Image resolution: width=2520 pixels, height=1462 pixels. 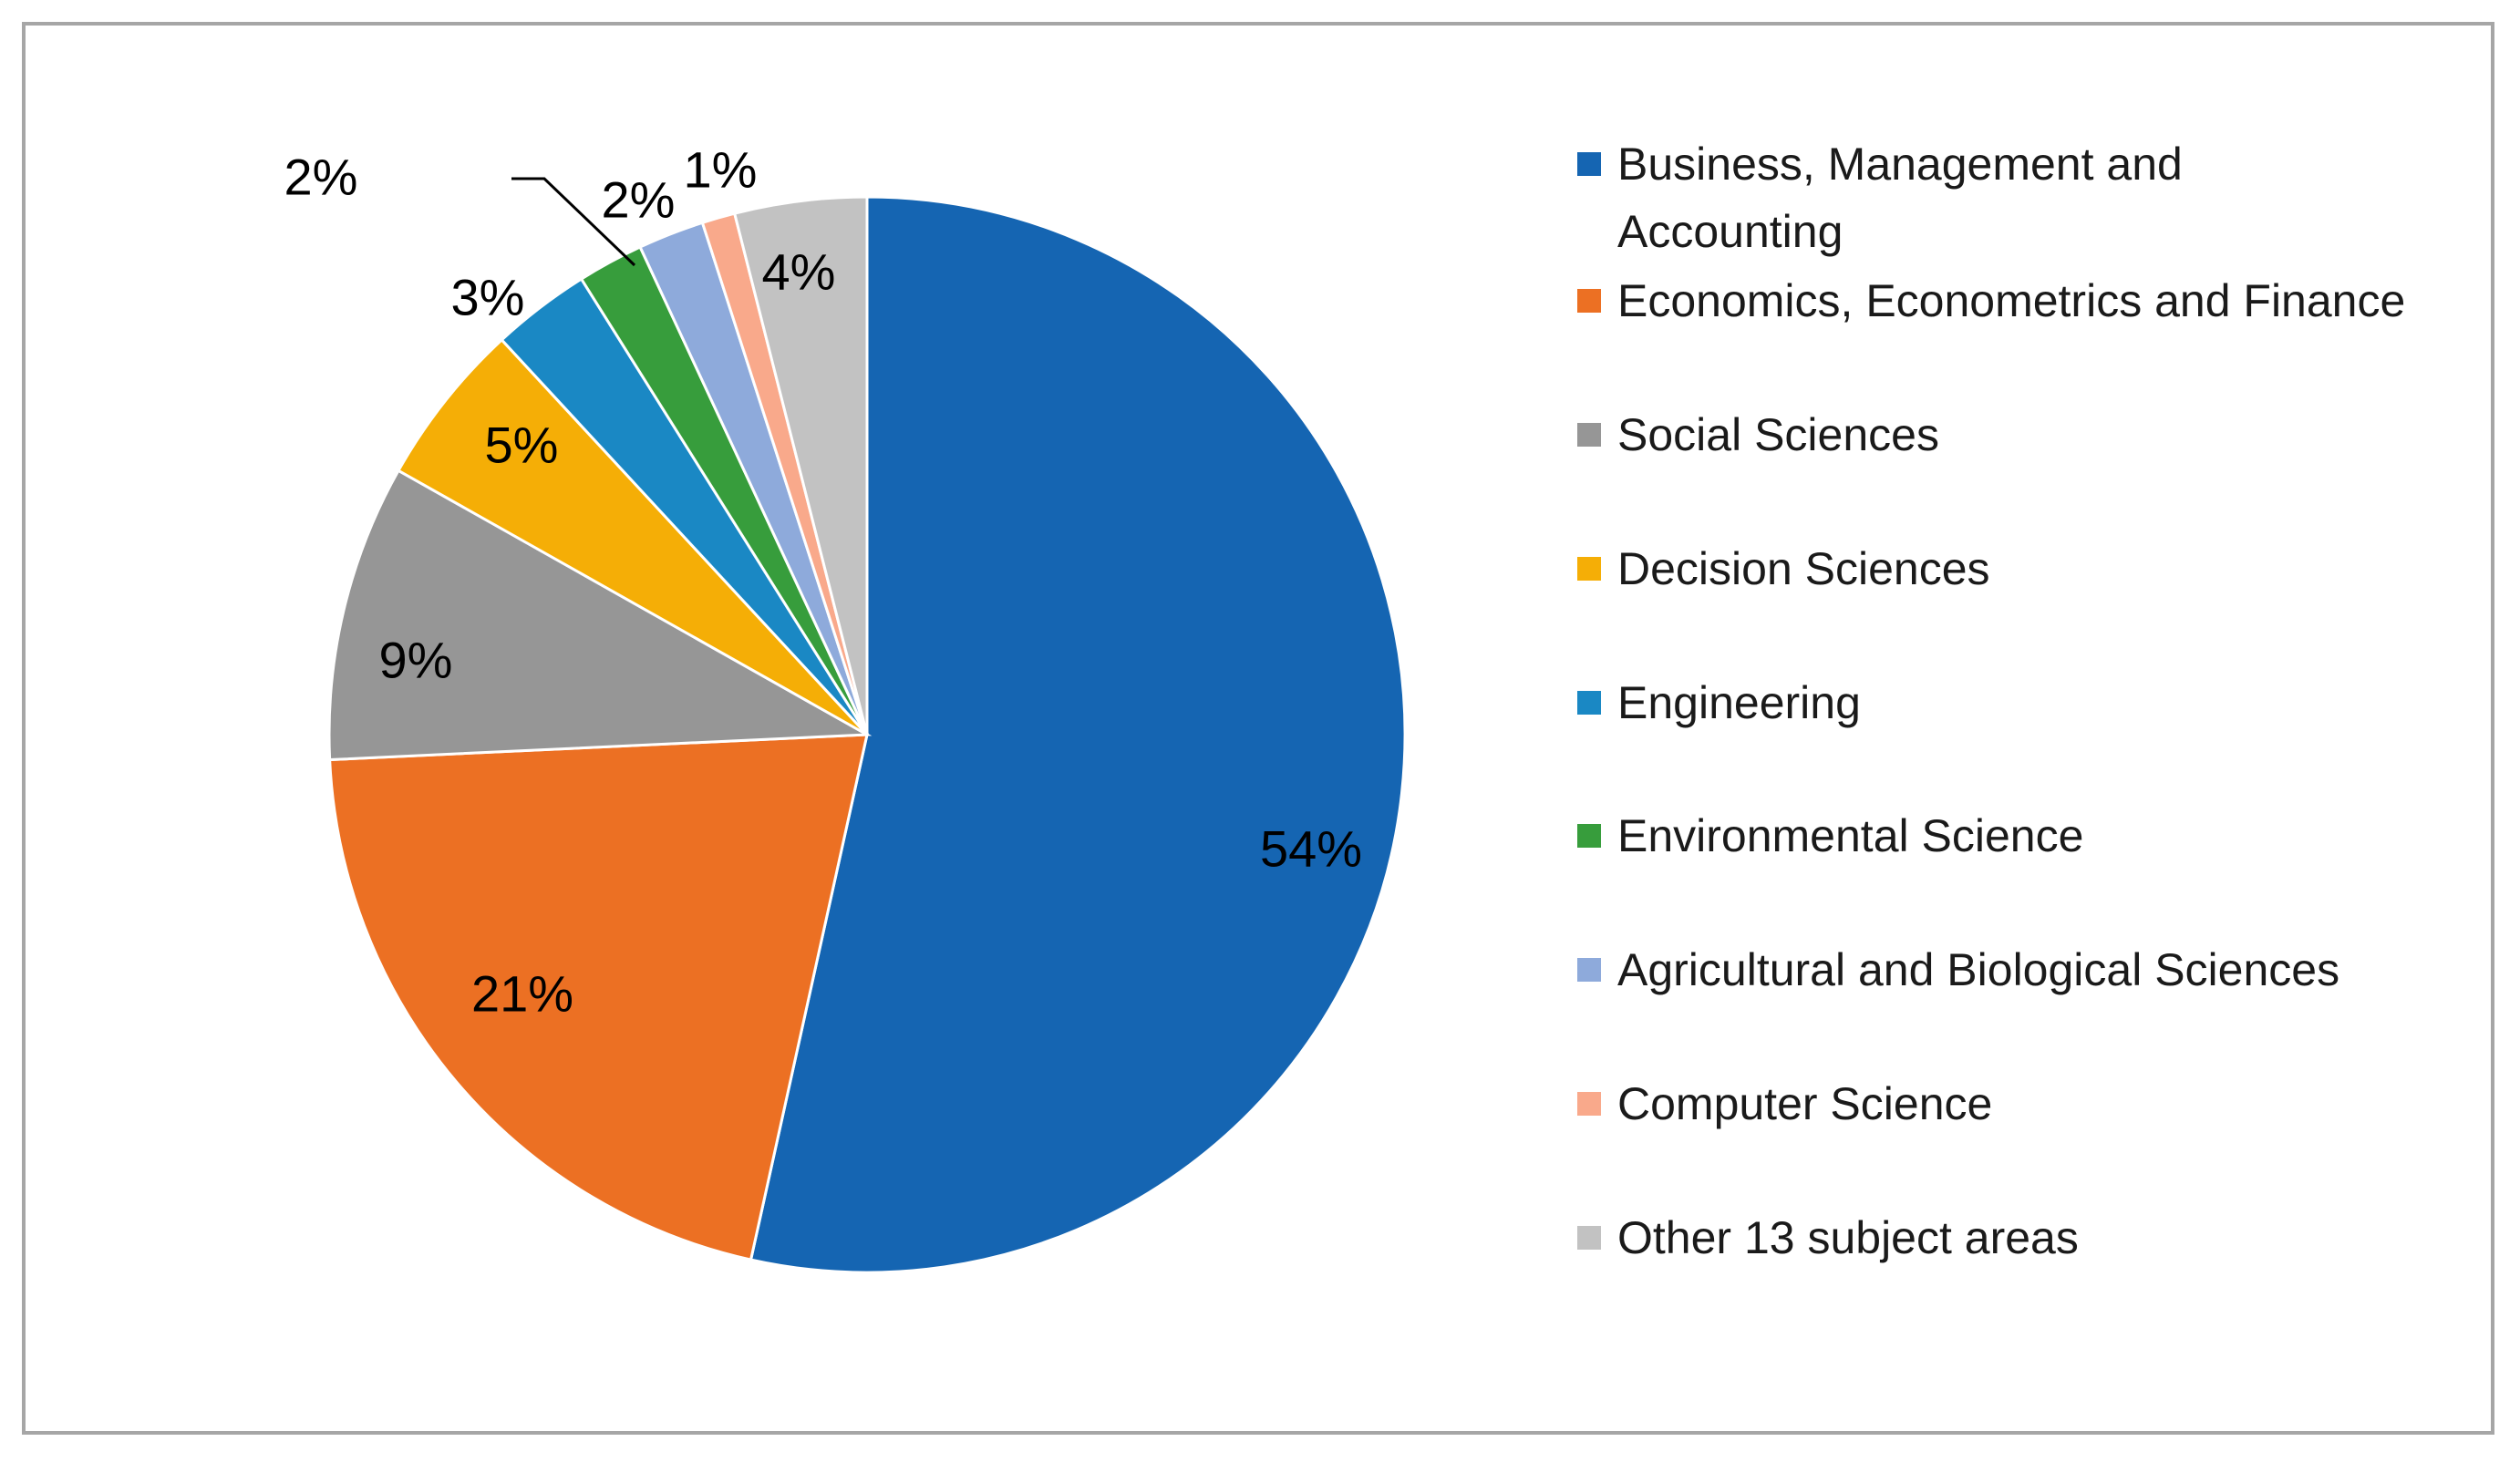 I want to click on legend-item-decision-sciences: Decision Sciences, so click(x=1784, y=569).